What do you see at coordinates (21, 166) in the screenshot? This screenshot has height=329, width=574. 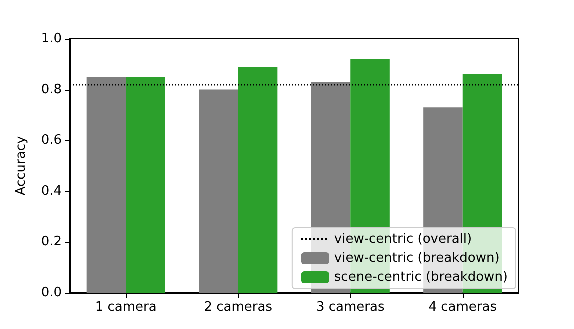 I see `y-axis-title: Accuracy` at bounding box center [21, 166].